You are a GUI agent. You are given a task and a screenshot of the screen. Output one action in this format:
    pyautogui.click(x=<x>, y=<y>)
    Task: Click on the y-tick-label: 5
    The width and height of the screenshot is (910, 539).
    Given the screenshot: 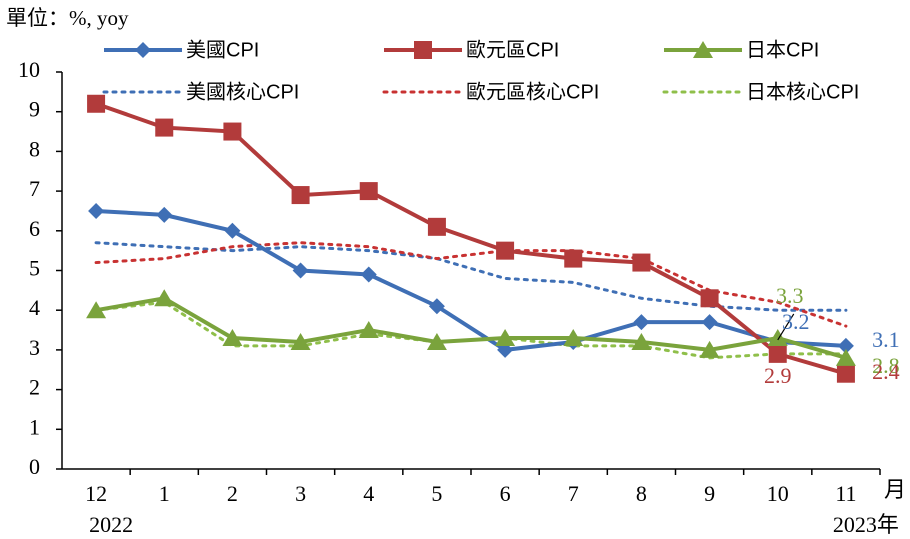 What is the action you would take?
    pyautogui.click(x=34, y=268)
    